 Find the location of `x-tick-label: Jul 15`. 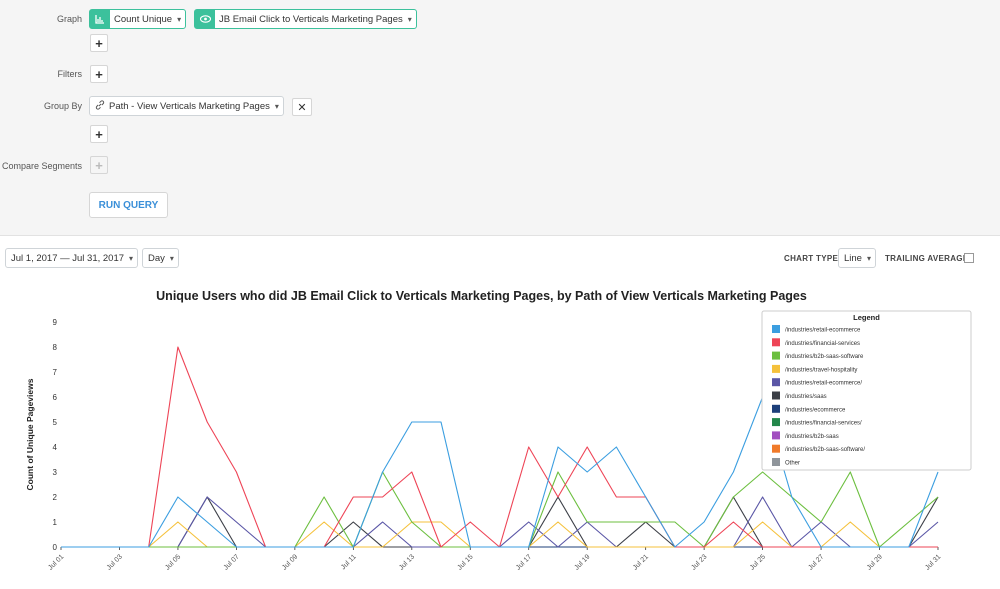

x-tick-label: Jul 15 is located at coordinates (466, 562).